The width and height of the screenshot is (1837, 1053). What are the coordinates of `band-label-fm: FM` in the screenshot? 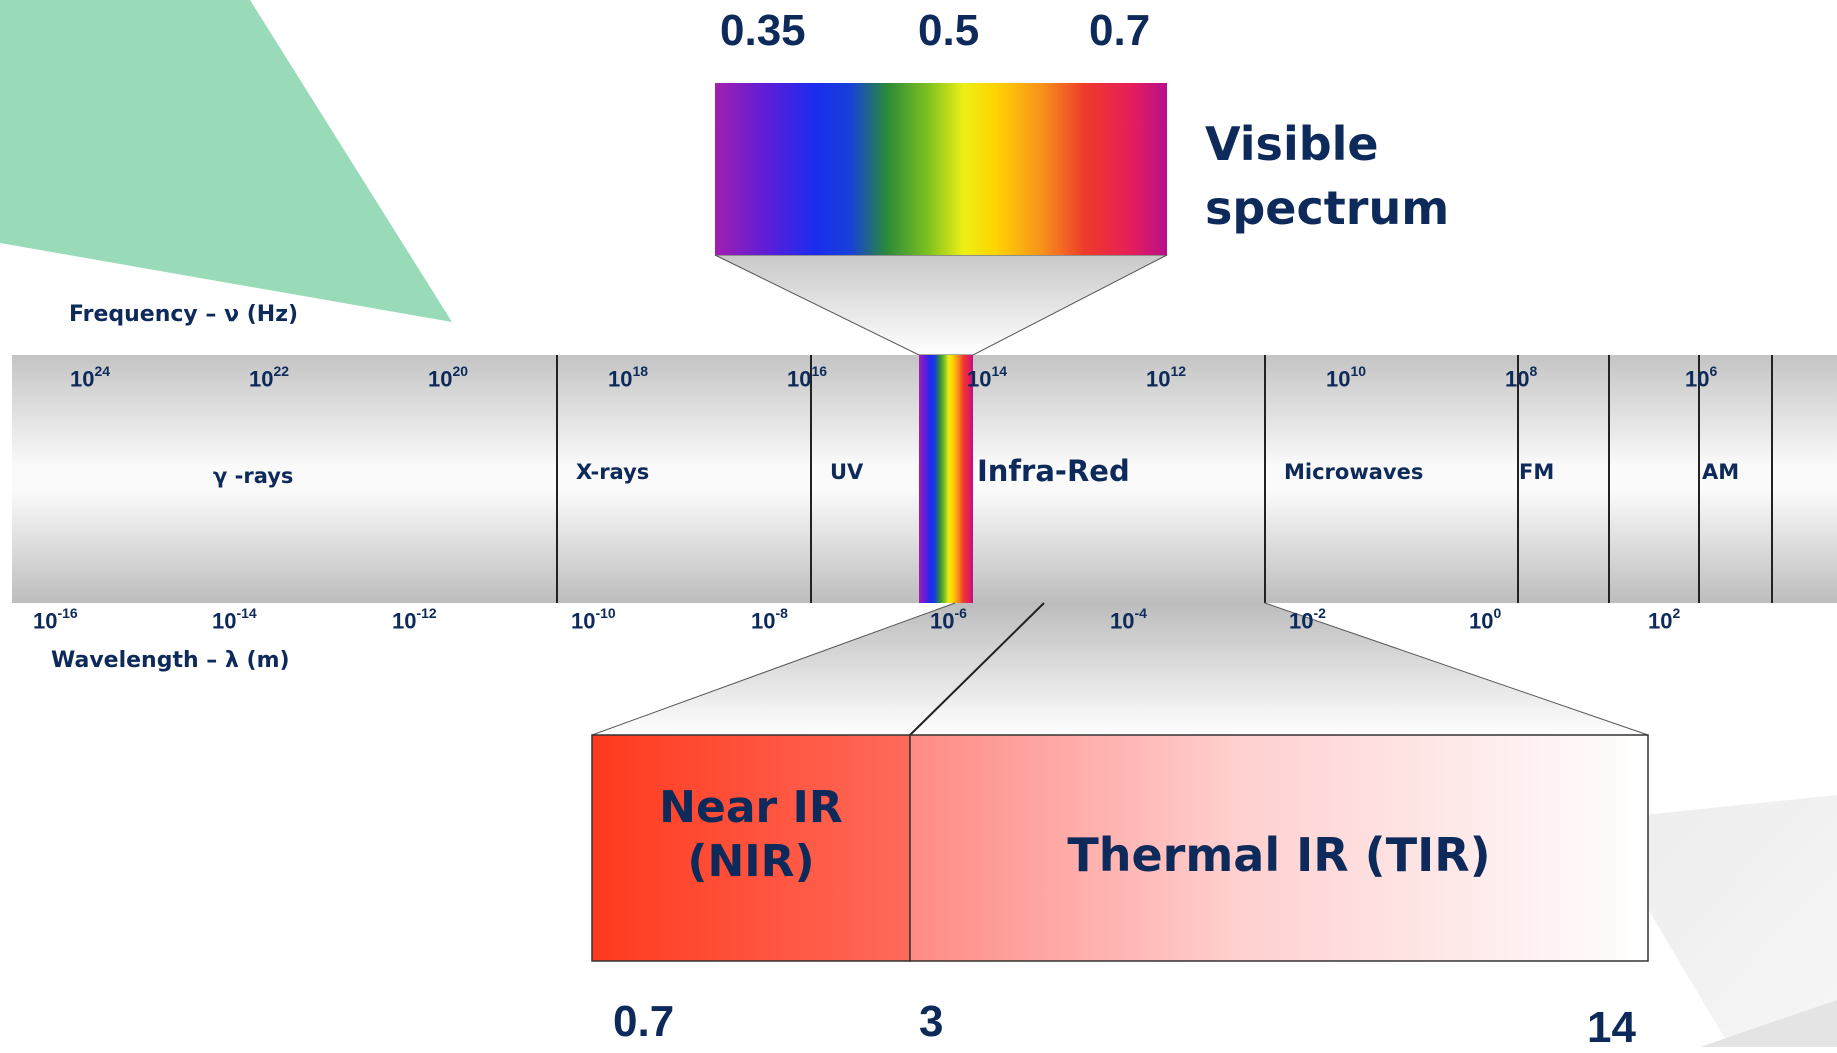 It's located at (1537, 472).